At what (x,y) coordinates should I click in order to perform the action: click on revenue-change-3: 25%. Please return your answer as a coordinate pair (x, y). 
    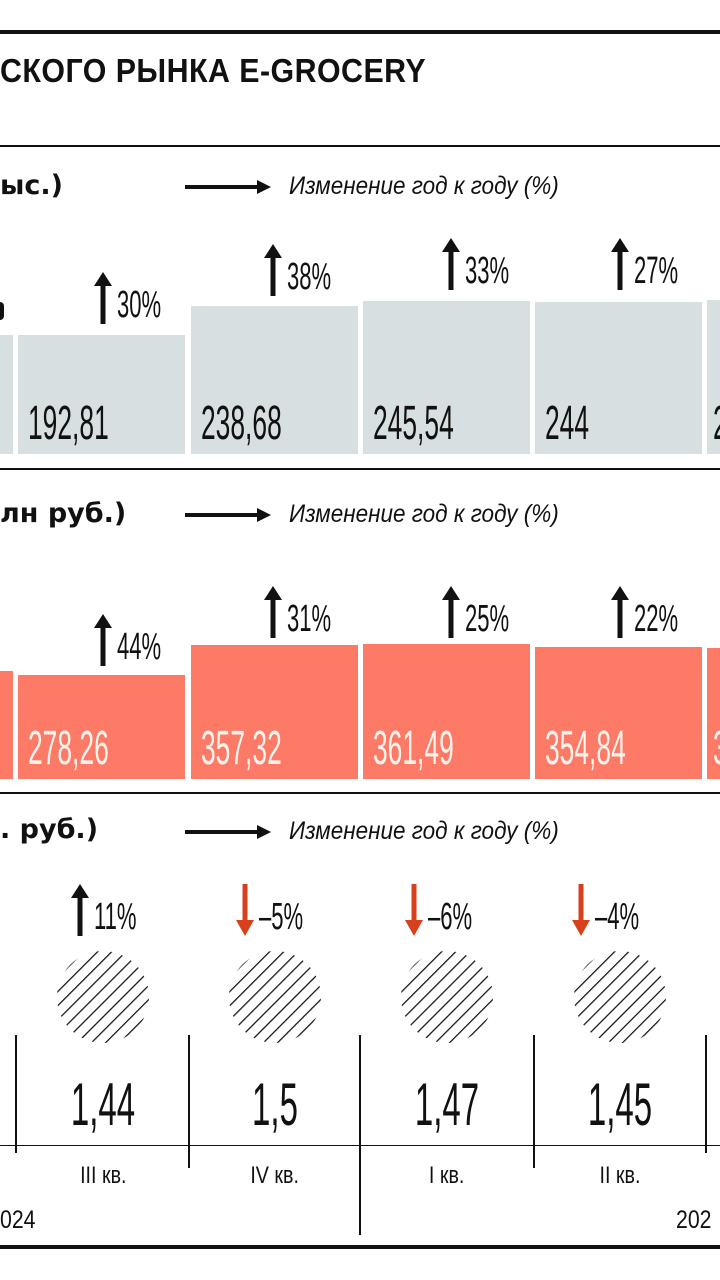
    Looking at the image, I should click on (491, 612).